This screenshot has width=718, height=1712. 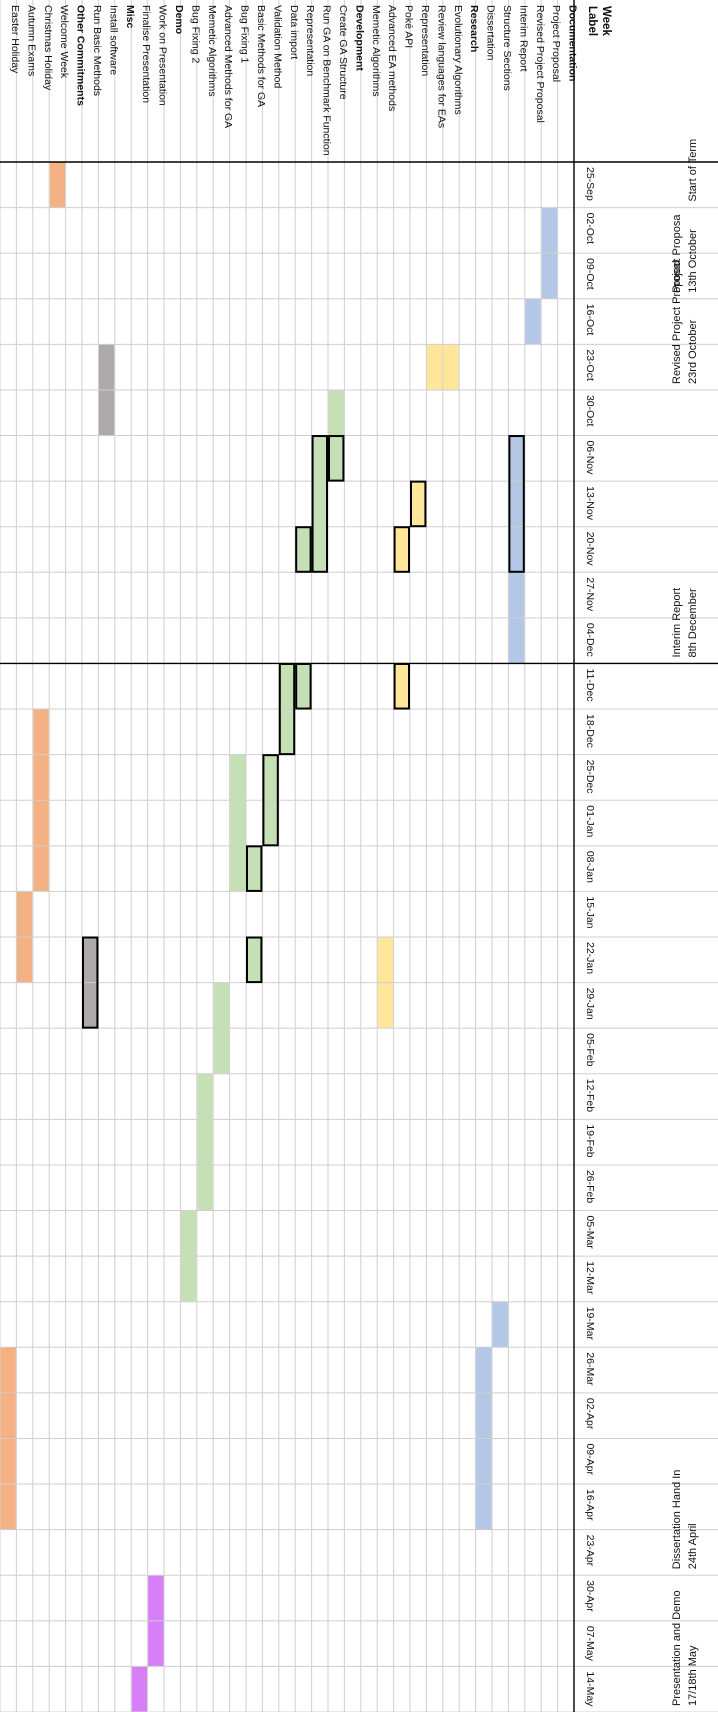 What do you see at coordinates (590, 1459) in the screenshot?
I see `week-label: 09-Apr` at bounding box center [590, 1459].